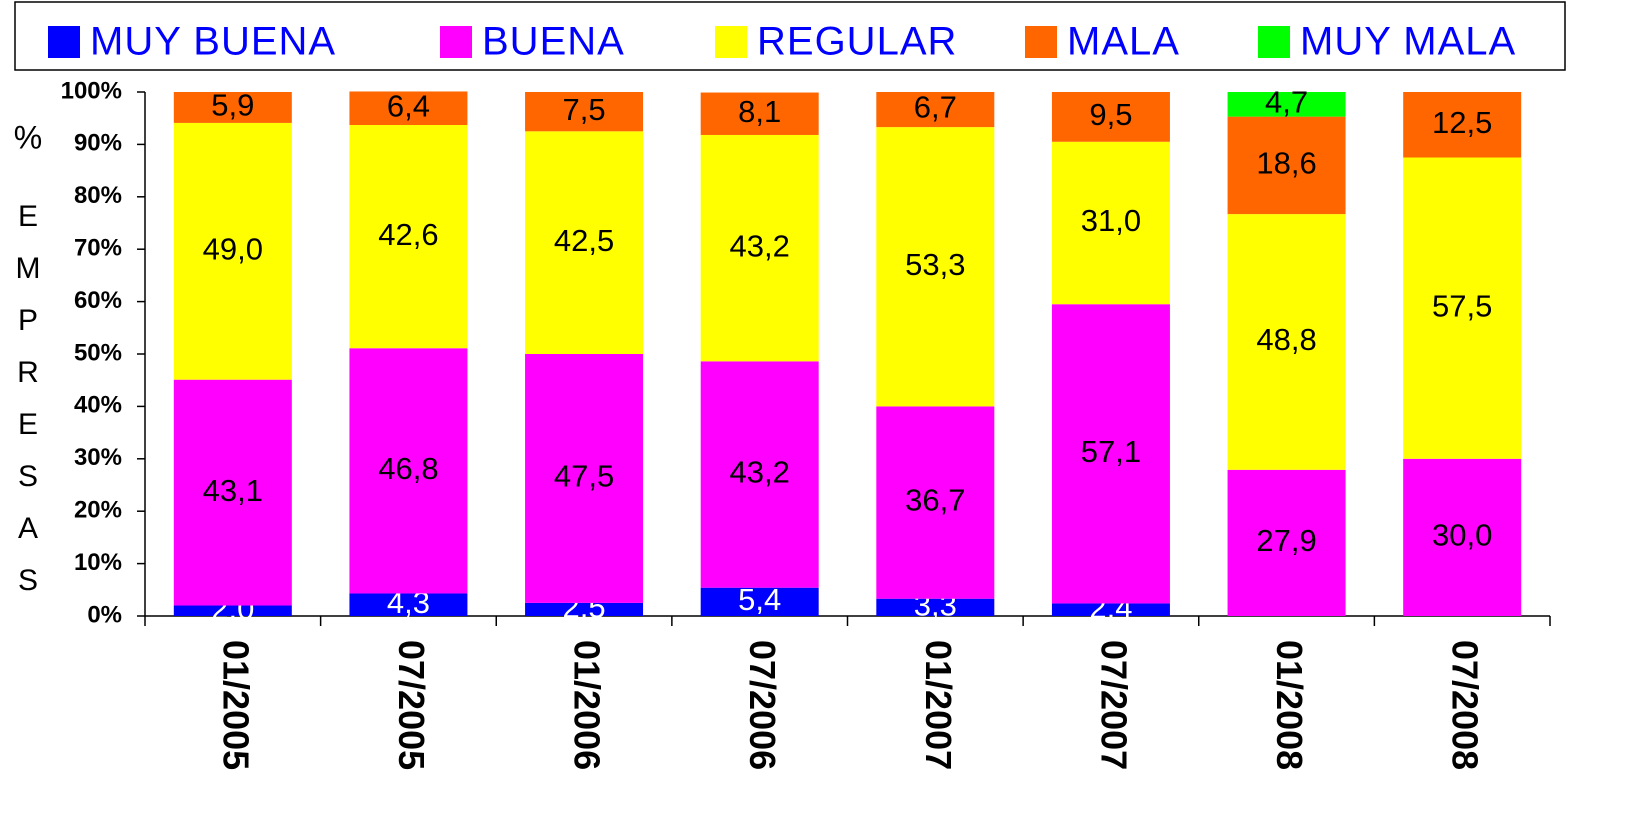 Image resolution: width=1625 pixels, height=827 pixels. I want to click on x-tick-label: 01/2005, so click(235, 705).